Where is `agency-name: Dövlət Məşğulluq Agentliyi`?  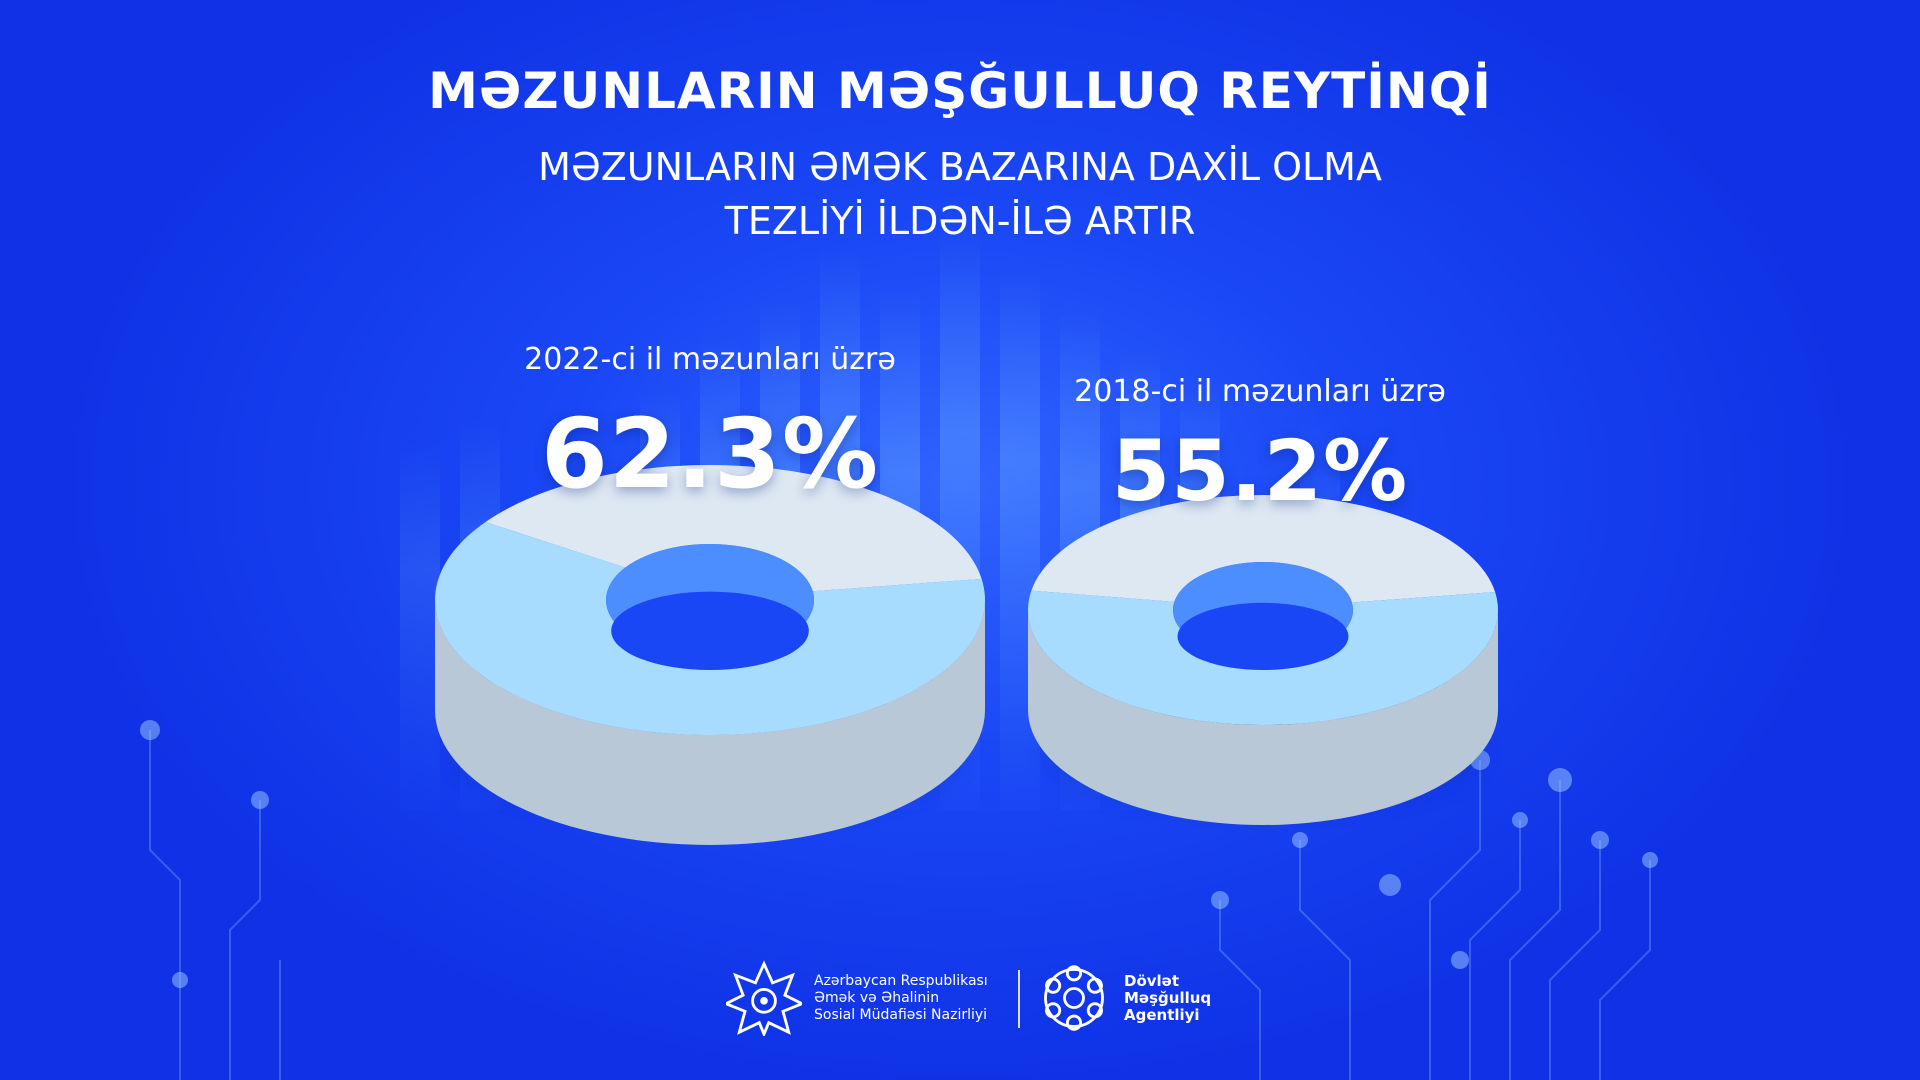
agency-name: Dövlət Məşğulluq Agentliyi is located at coordinates (1168, 997).